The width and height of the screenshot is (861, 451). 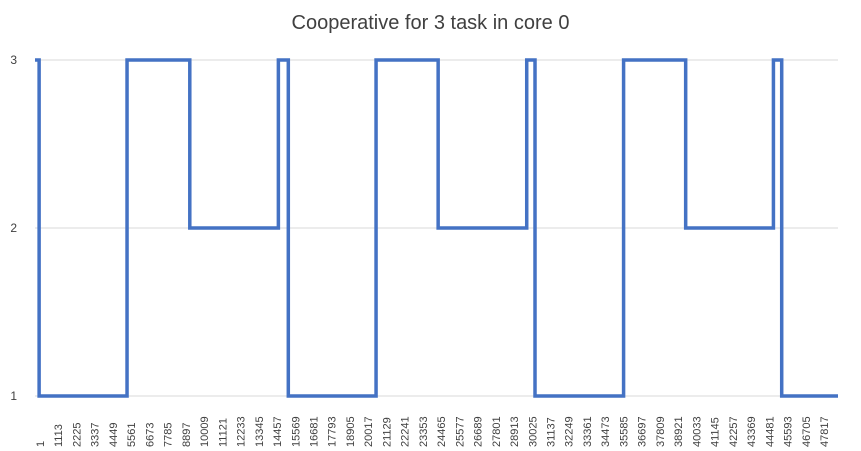 I want to click on x-tick-label: 8897, so click(x=187, y=435).